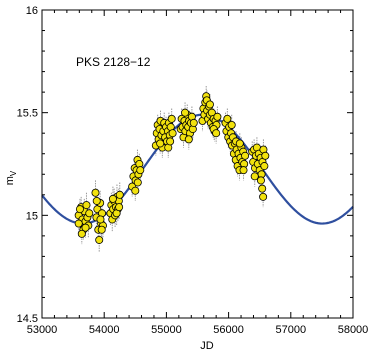 The image size is (371, 358). What do you see at coordinates (13, 173) in the screenshot?
I see `y-axis-label-sub: V` at bounding box center [13, 173].